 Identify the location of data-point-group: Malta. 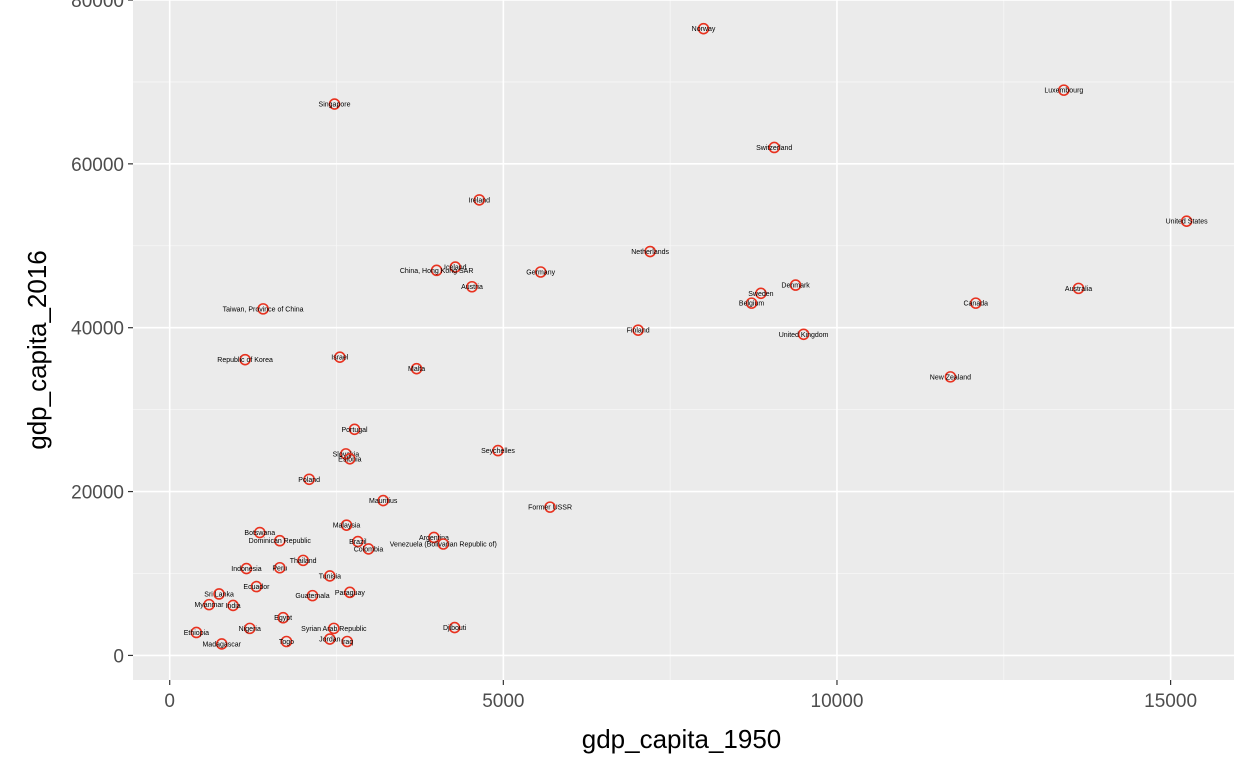
(416, 368).